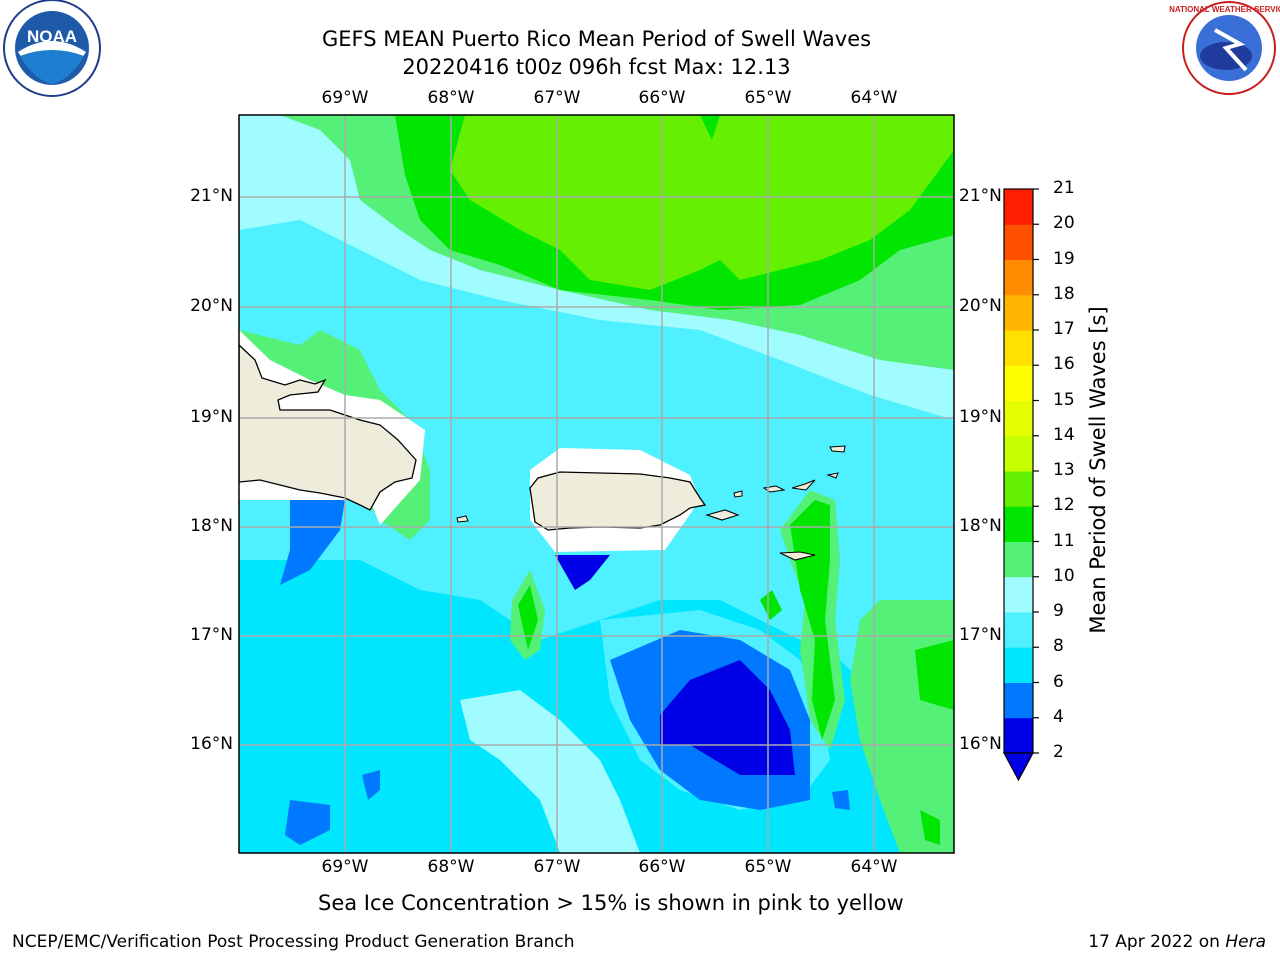  What do you see at coordinates (1245, 942) in the screenshot?
I see `footer-host: Hera` at bounding box center [1245, 942].